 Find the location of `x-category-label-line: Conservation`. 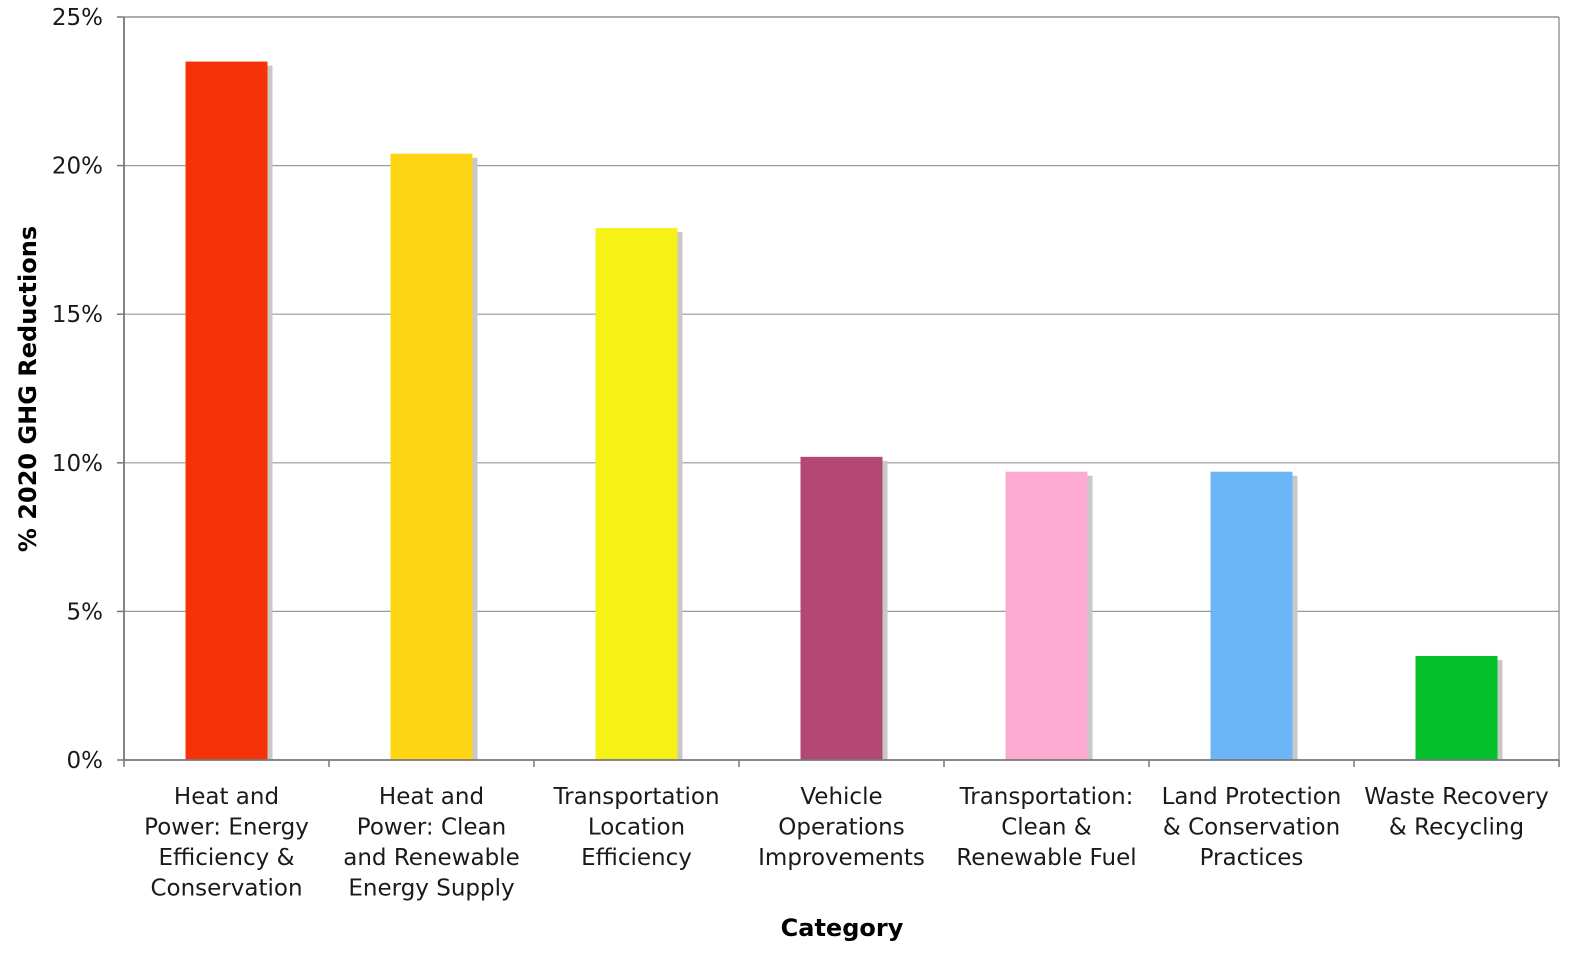

x-category-label-line: Conservation is located at coordinates (226, 889).